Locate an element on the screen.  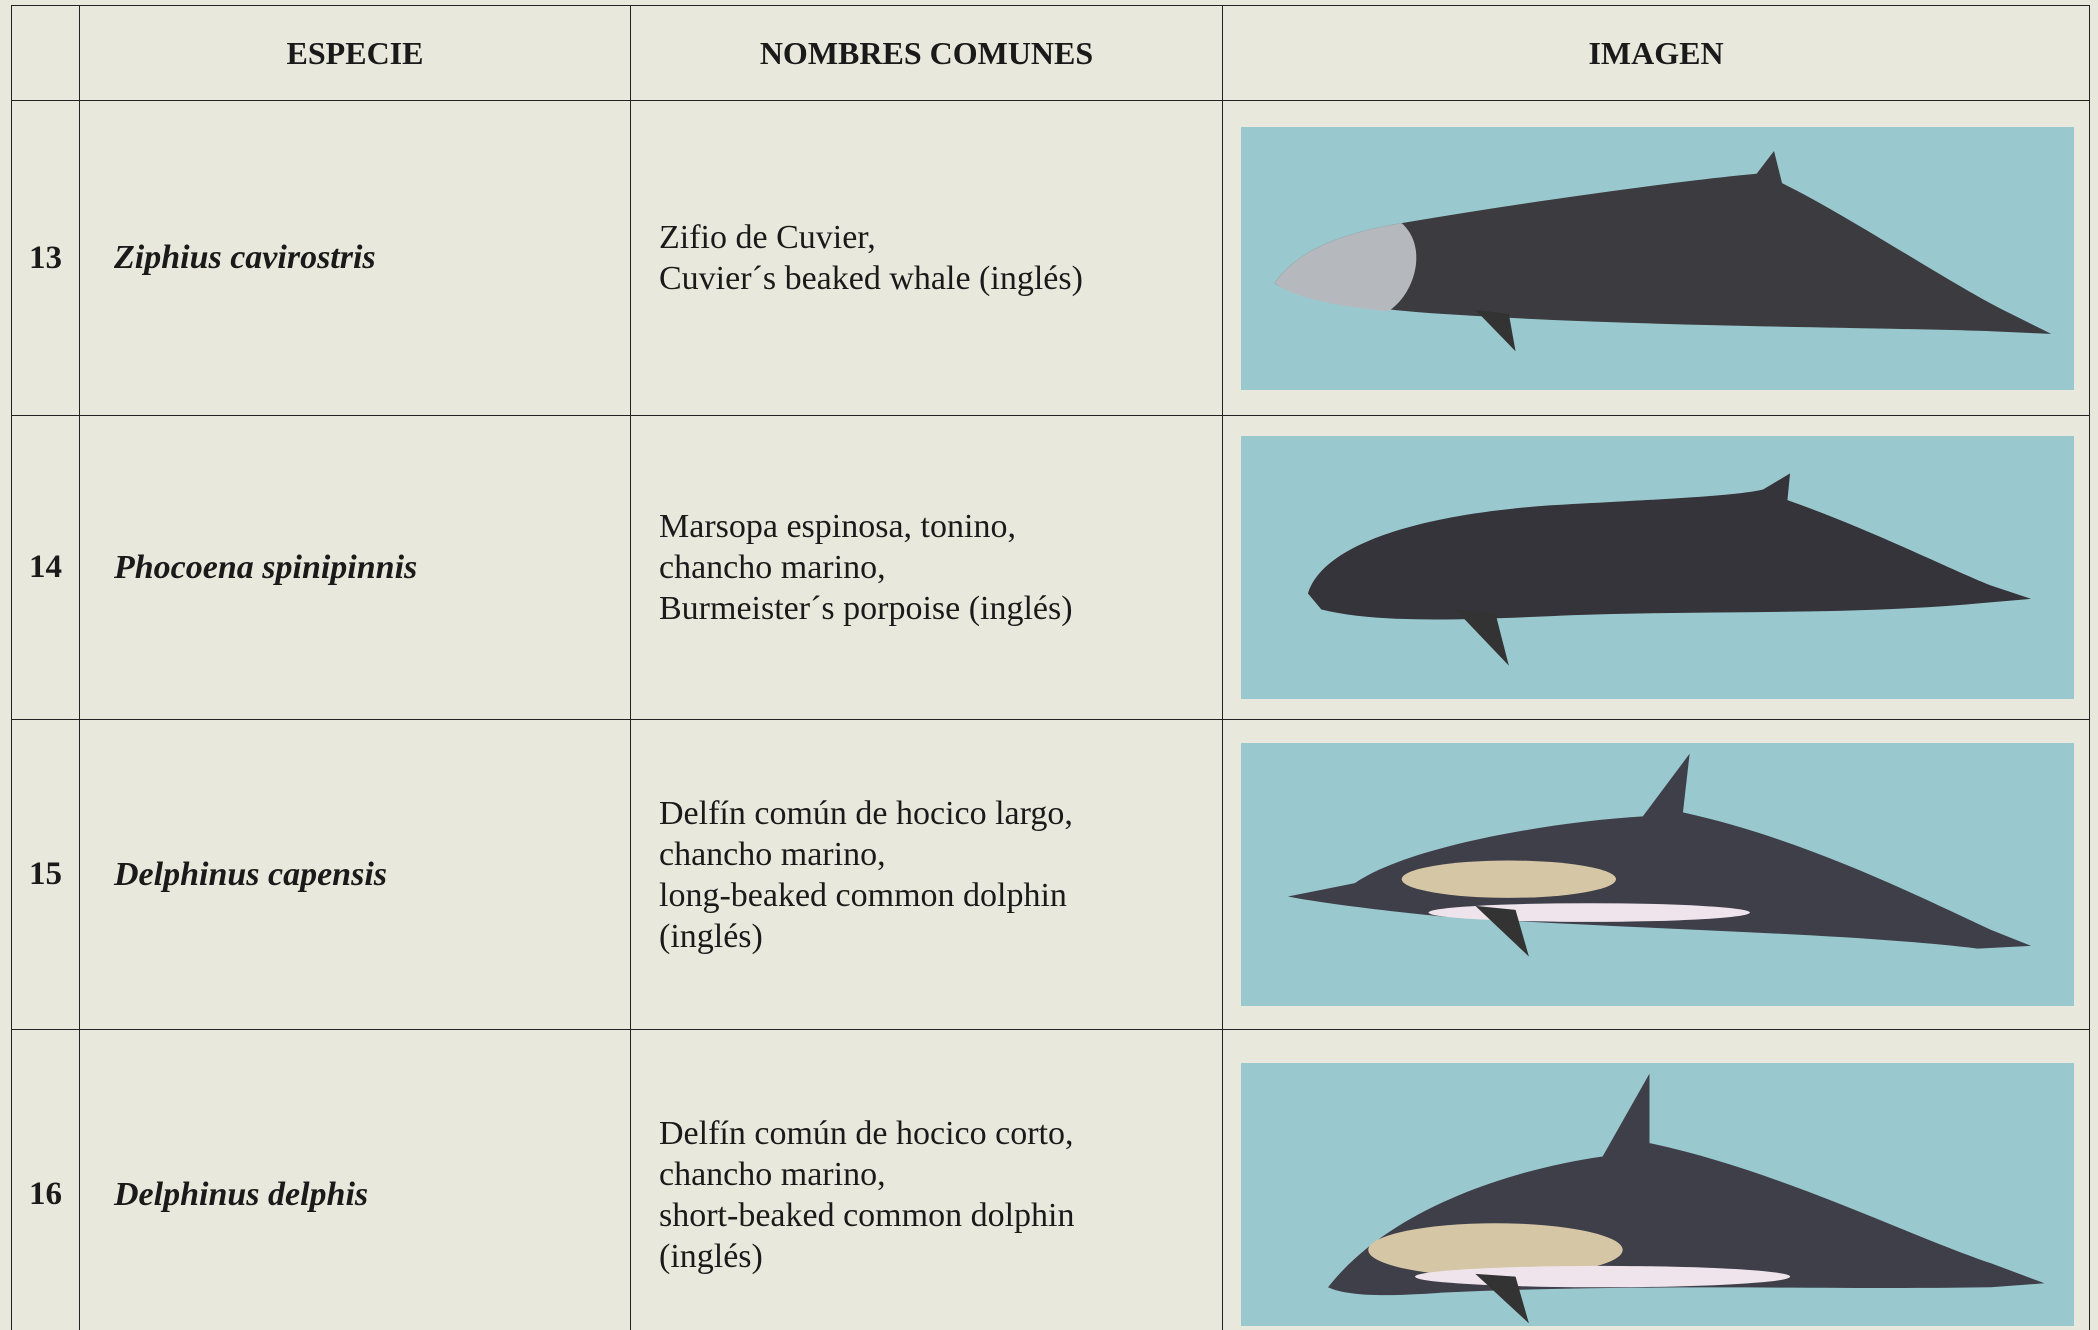
common-name-line: long-beaked common dolphin is located at coordinates (863, 895).